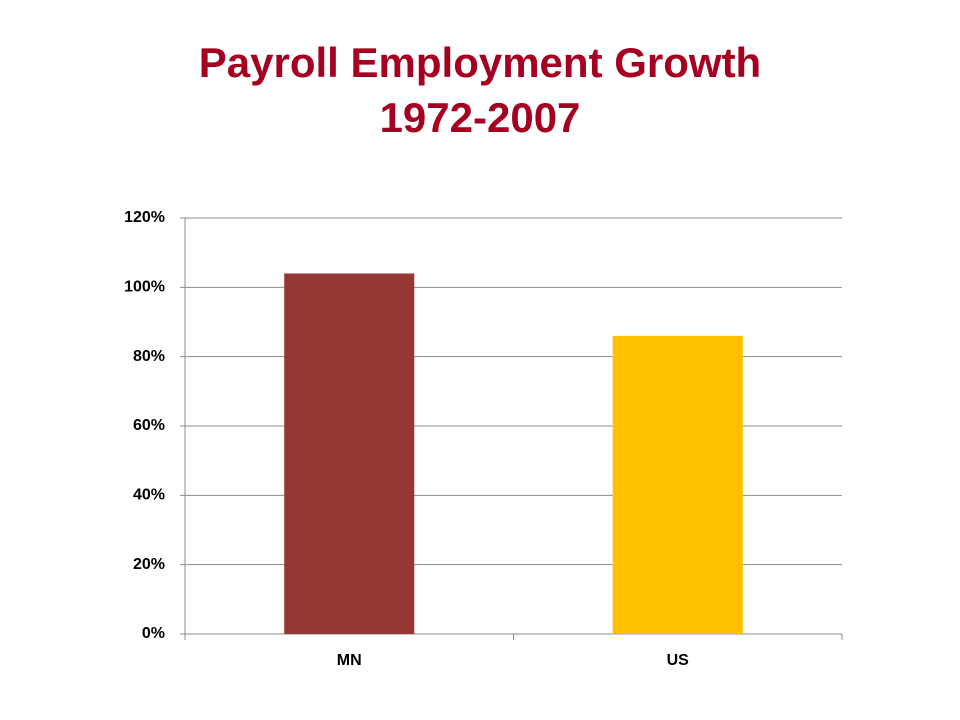  I want to click on y-tick-label: 120%, so click(144, 217).